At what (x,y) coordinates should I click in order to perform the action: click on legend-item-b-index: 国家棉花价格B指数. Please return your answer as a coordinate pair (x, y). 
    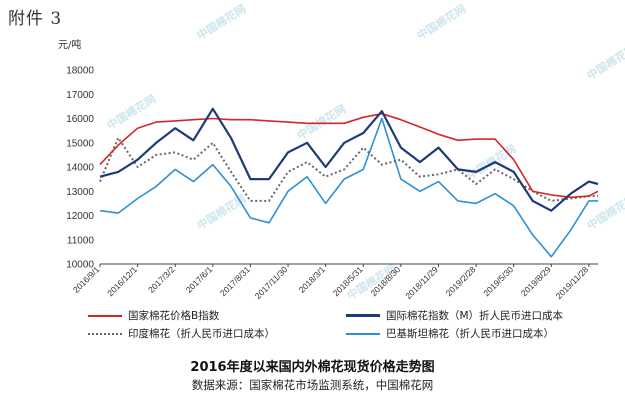
    Looking at the image, I should click on (153, 315).